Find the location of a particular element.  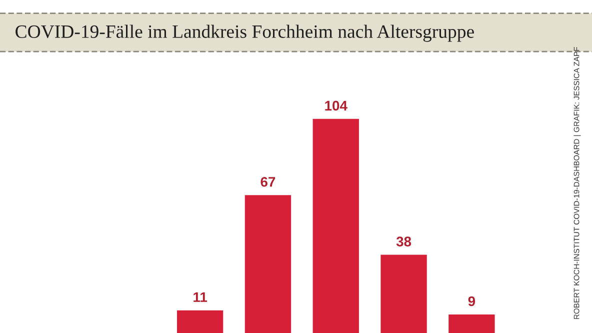

data-label: 67 is located at coordinates (268, 181).